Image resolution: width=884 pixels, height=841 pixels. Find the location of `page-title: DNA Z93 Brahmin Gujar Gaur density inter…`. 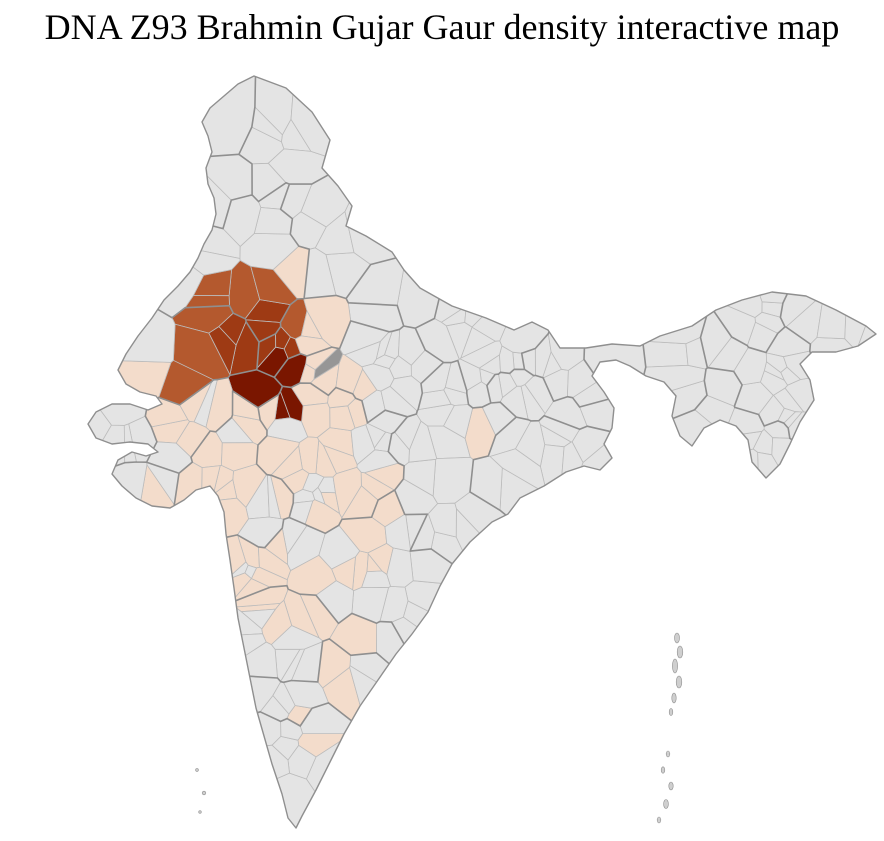

page-title: DNA Z93 Brahmin Gujar Gaur density inter… is located at coordinates (442, 27).